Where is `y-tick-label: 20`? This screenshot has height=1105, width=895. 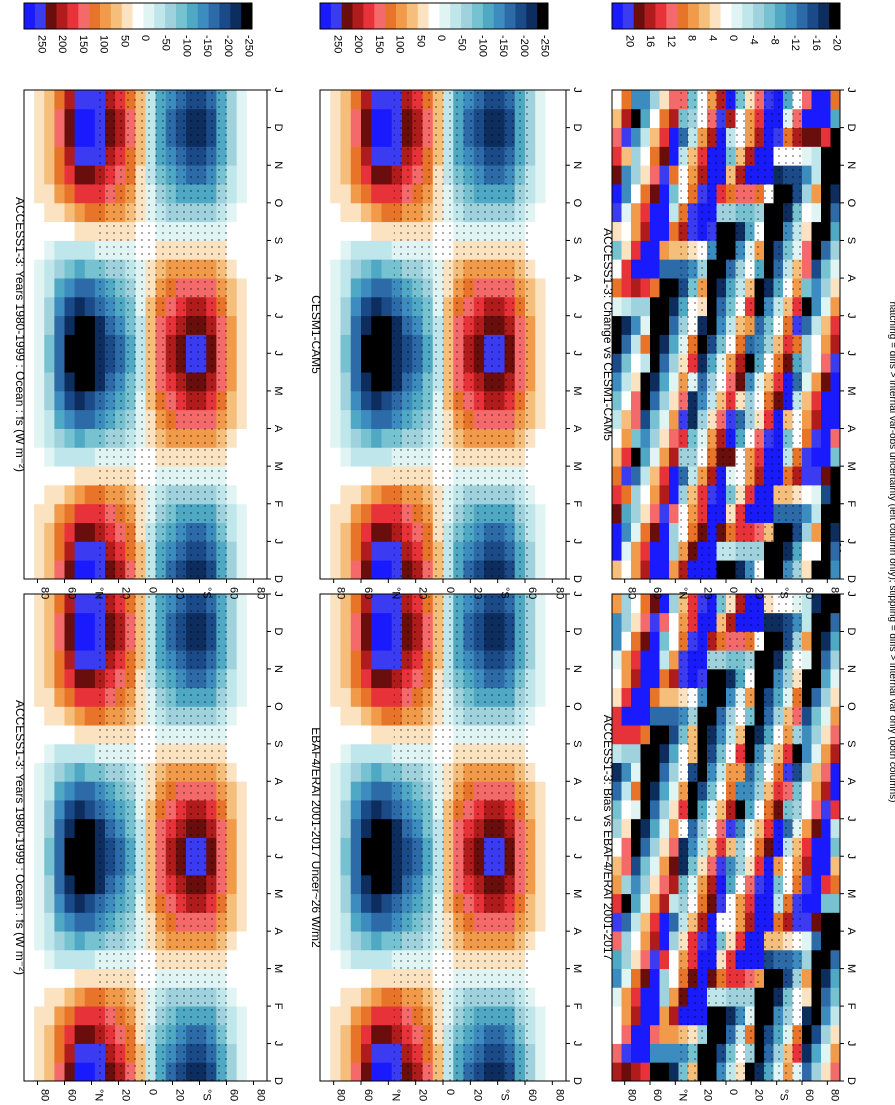
y-tick-label: 20 is located at coordinates (423, 1095).